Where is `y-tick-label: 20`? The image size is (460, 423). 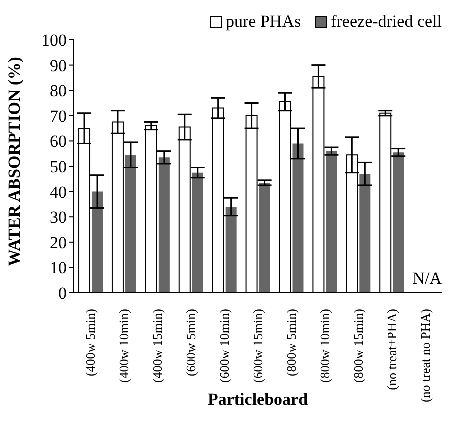 y-tick-label: 20 is located at coordinates (58, 242).